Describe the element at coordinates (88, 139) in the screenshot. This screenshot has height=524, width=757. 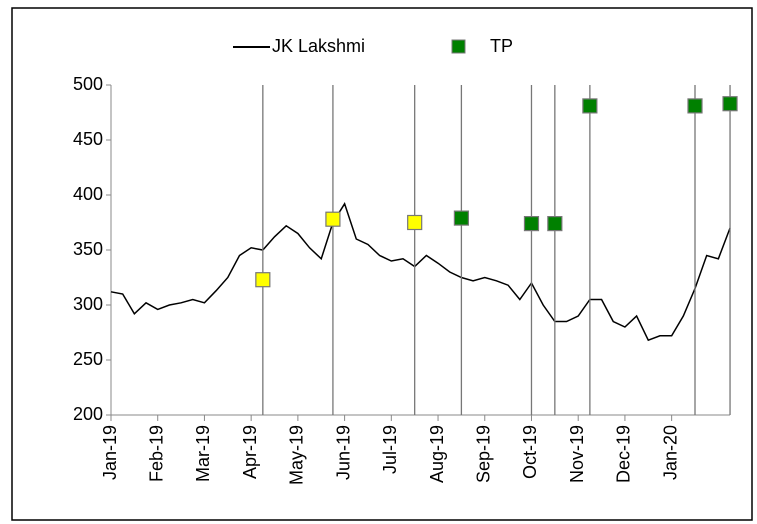
I see `y-tick-label: 450` at that location.